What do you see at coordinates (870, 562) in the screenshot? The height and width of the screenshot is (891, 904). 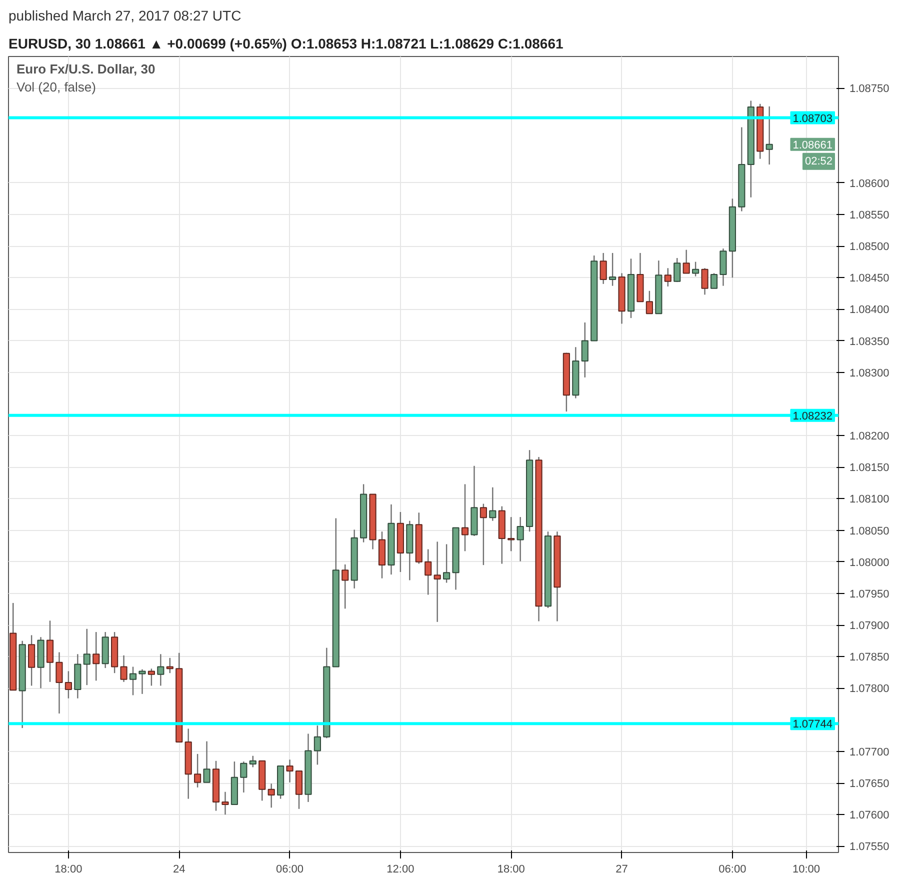 I see `y-tick-label: 1.08000` at bounding box center [870, 562].